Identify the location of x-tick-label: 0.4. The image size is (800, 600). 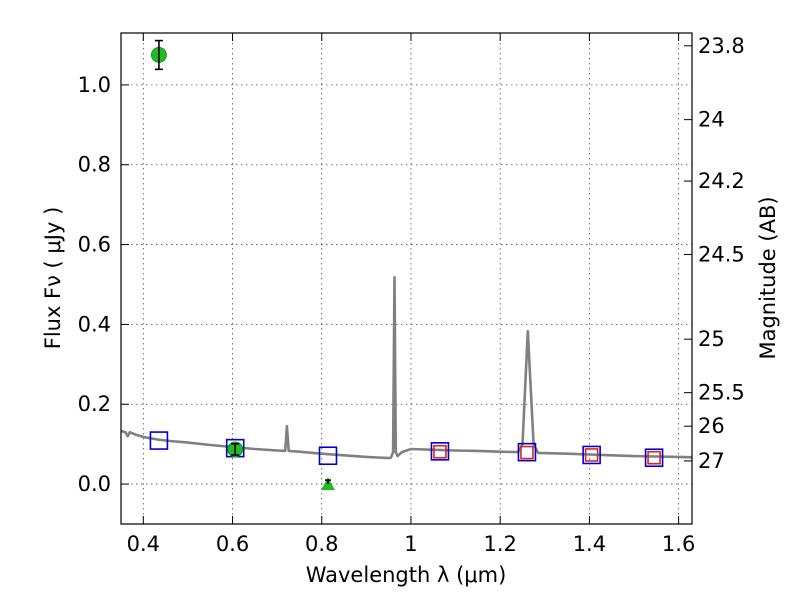
(143, 544).